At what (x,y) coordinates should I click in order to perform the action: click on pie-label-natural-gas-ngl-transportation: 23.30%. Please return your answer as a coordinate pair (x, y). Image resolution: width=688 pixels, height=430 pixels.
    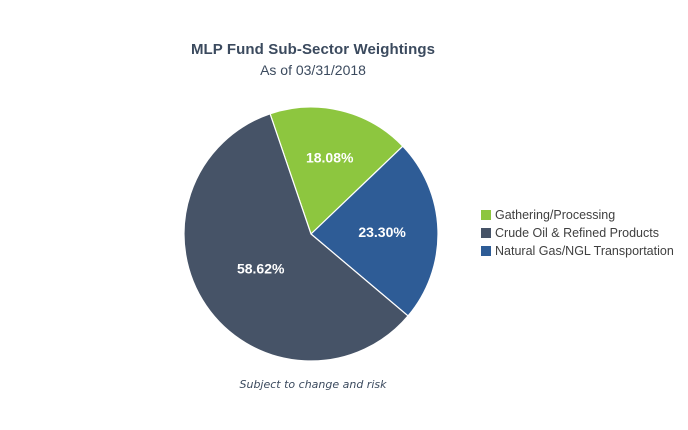
    Looking at the image, I should click on (382, 232).